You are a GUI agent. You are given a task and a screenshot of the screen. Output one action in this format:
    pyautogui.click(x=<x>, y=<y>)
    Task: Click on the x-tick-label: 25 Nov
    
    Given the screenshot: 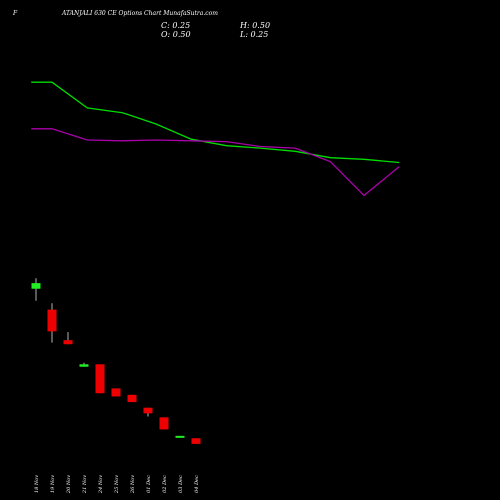 What is the action you would take?
    pyautogui.click(x=117, y=484)
    